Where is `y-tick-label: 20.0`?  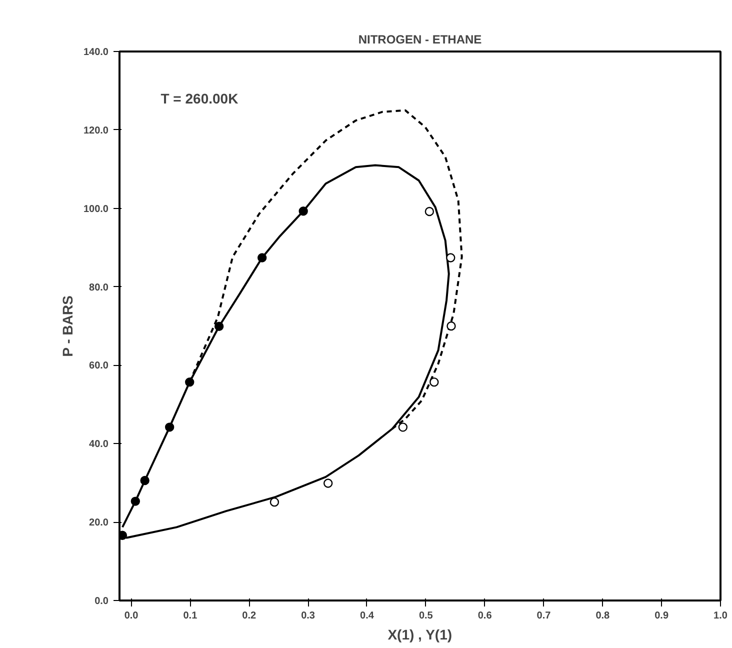
y-tick-label: 20.0 is located at coordinates (99, 523).